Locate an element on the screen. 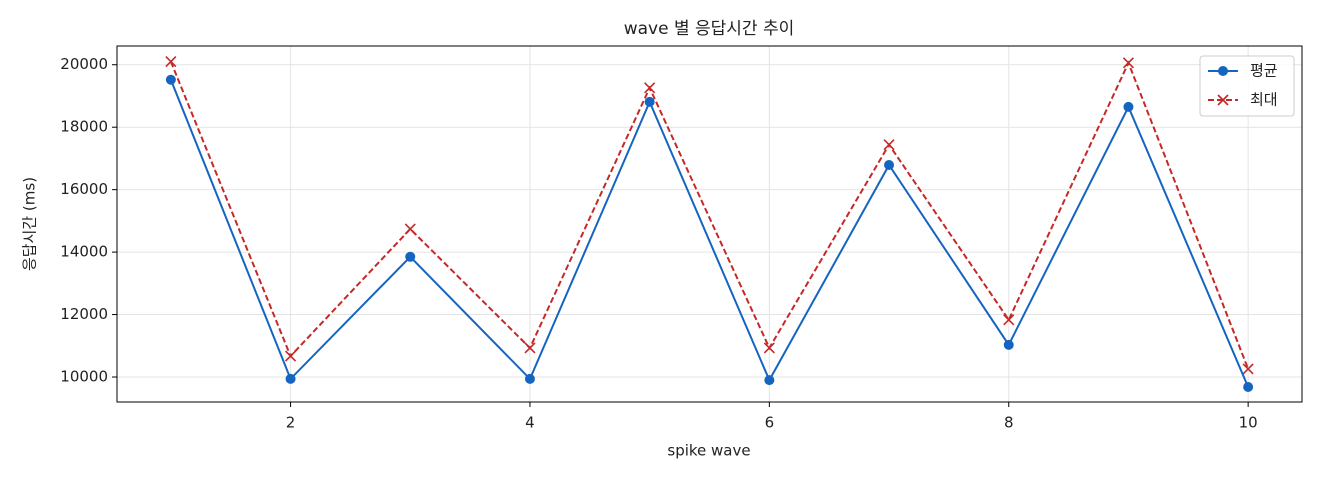 The width and height of the screenshot is (1320, 480). legend-label: 최대 is located at coordinates (1264, 100).